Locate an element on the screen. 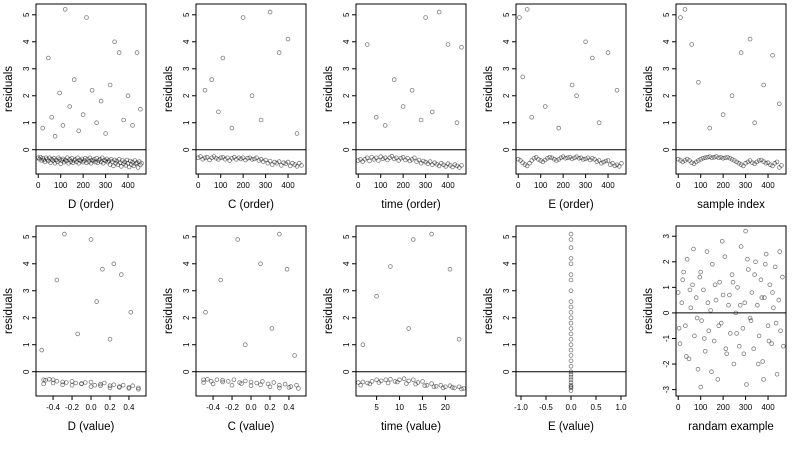 The image size is (800, 450). plot-panel: 0 100 200 300 400 0 1 2 3 4 5 C (order) residuals is located at coordinates (235, 107).